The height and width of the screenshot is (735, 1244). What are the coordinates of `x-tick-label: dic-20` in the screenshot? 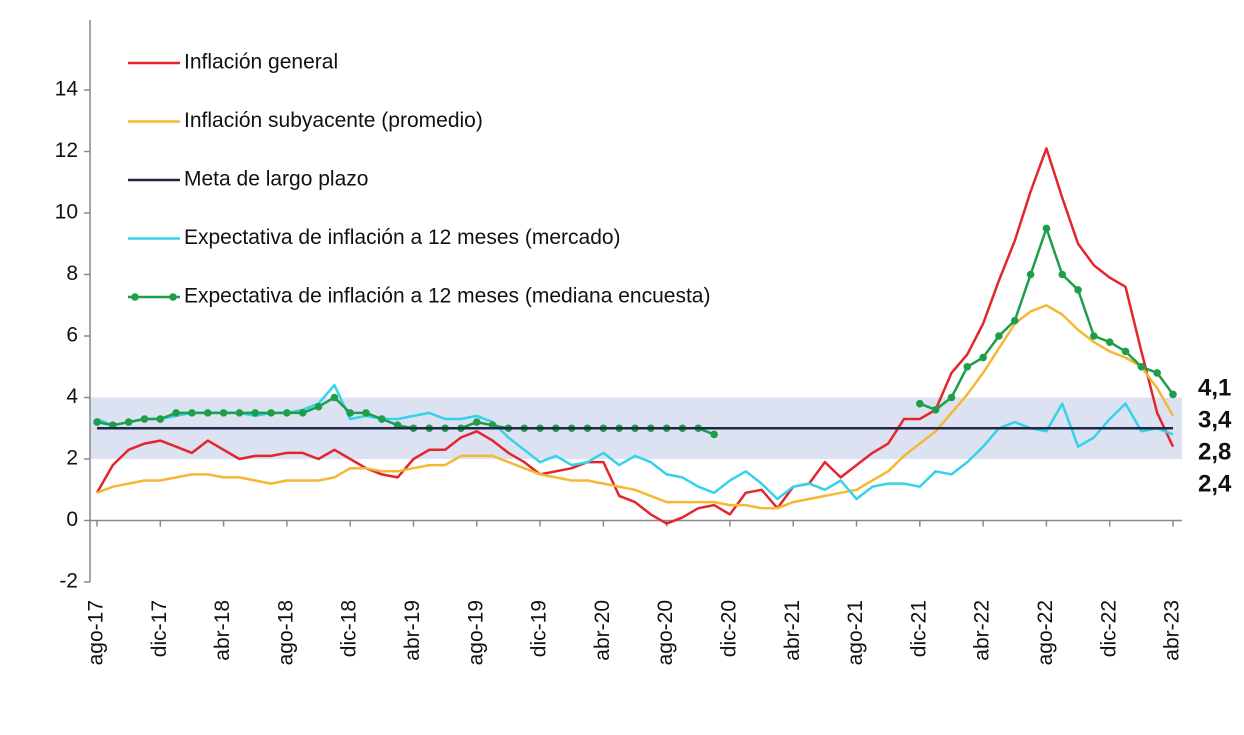 It's located at (728, 628).